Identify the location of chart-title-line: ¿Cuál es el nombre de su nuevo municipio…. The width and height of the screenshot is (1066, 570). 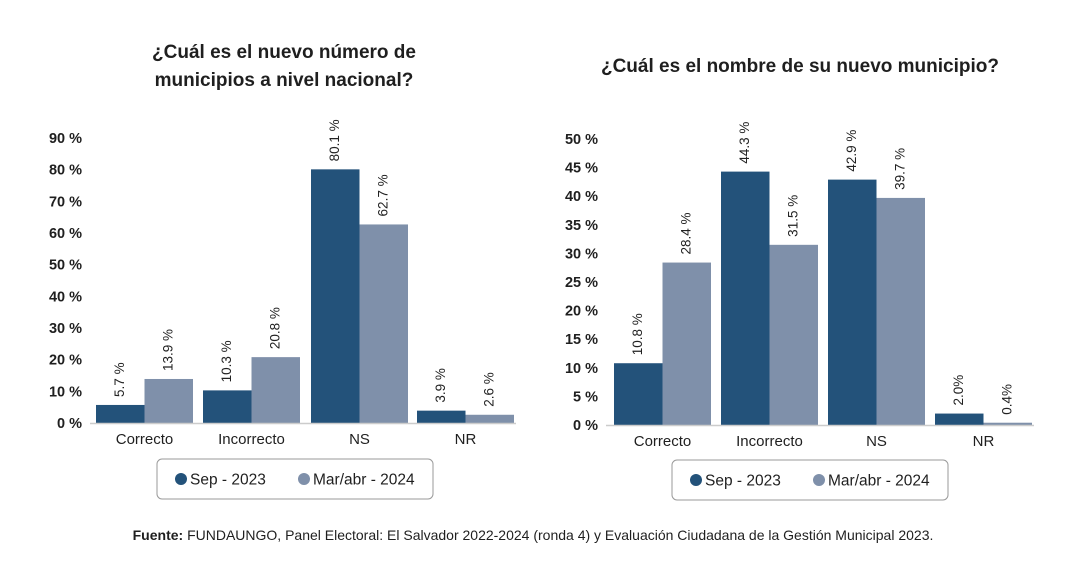
(800, 66).